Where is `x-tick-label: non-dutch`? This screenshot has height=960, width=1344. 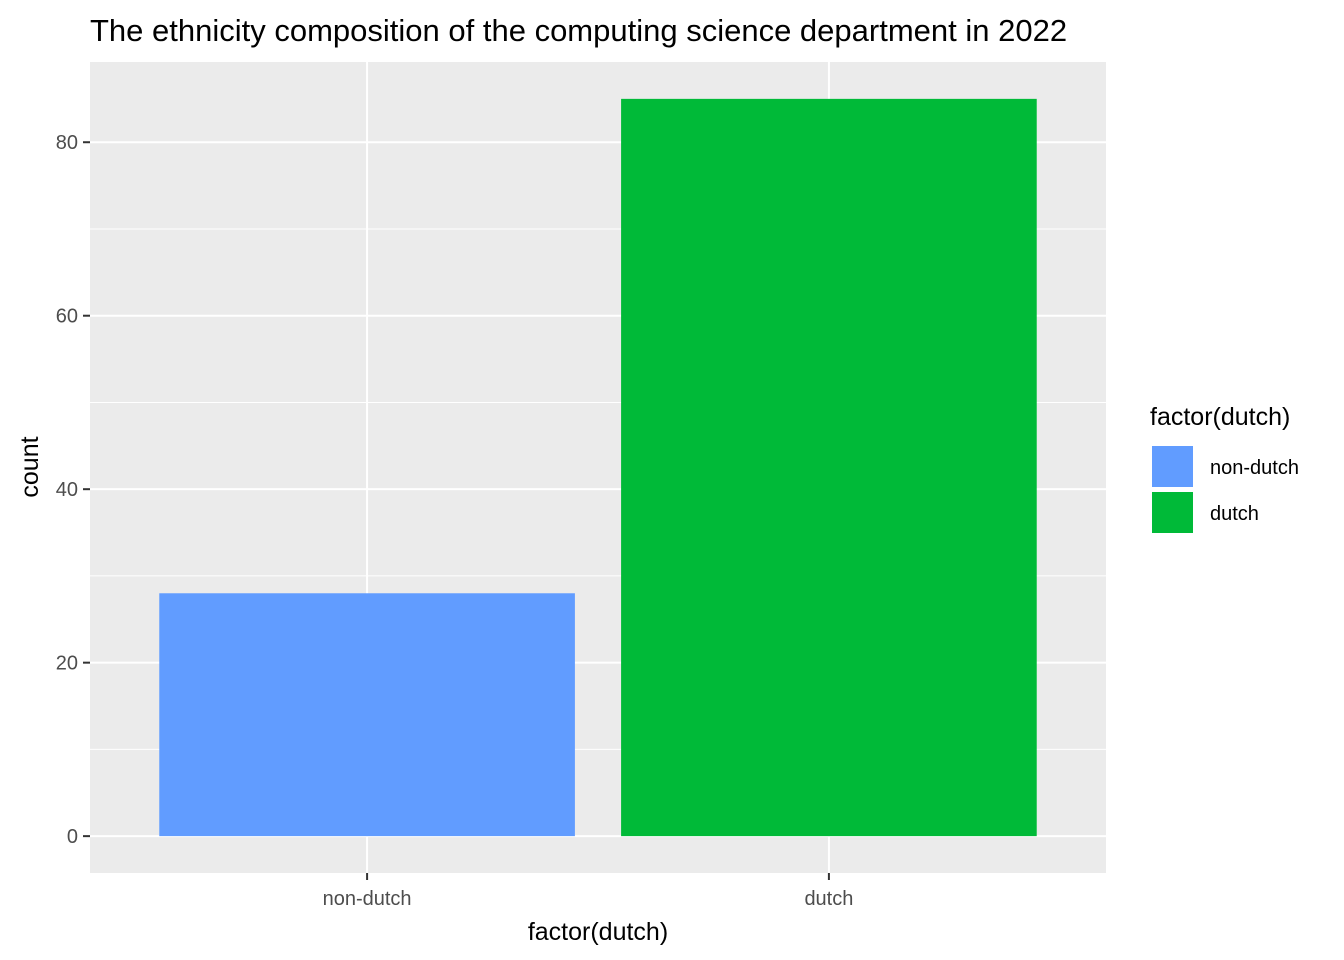 x-tick-label: non-dutch is located at coordinates (367, 899).